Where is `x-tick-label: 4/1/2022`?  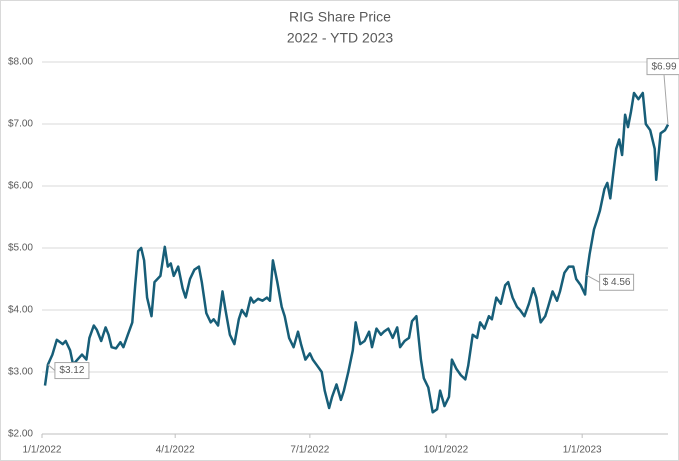 x-tick-label: 4/1/2022 is located at coordinates (175, 450).